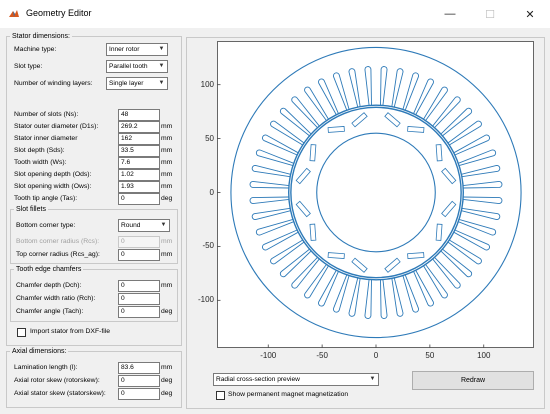 The width and height of the screenshot is (550, 414). What do you see at coordinates (275, 14) in the screenshot?
I see `title-bar: Geometry Editor — ☐ ✕` at bounding box center [275, 14].